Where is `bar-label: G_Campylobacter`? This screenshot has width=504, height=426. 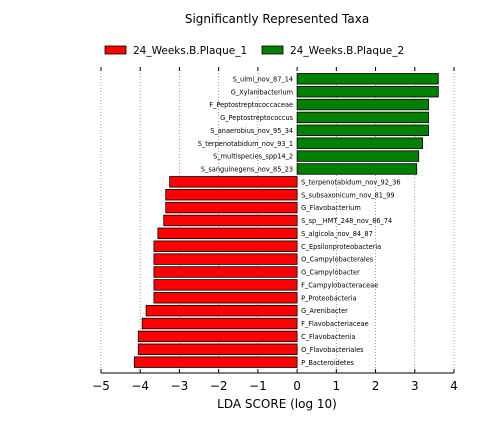
bar-label: G_Campylobacter is located at coordinates (330, 273).